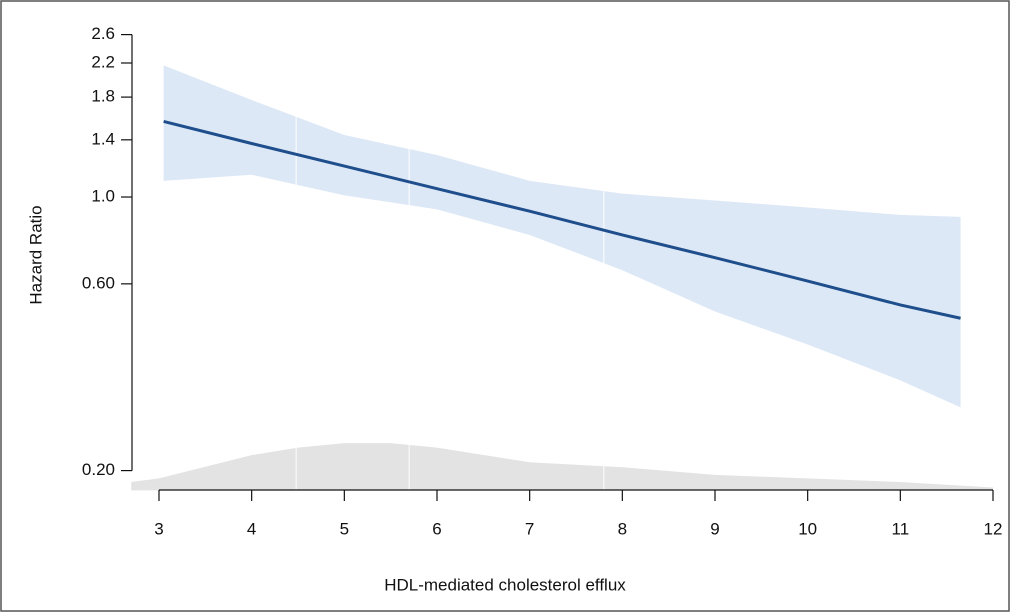 The image size is (1010, 612). Describe the element at coordinates (622, 528) in the screenshot. I see `x-tick-label: 8` at that location.